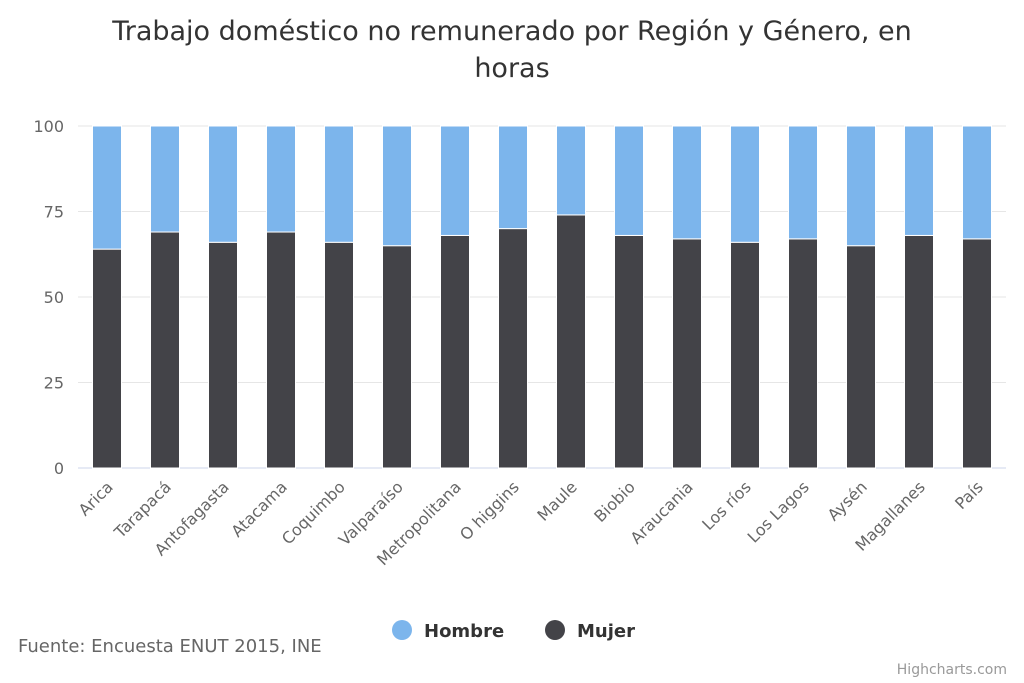 Image resolution: width=1024 pixels, height=683 pixels. What do you see at coordinates (489, 510) in the screenshot?
I see `x-tick-label-o-higgins: O higgins` at bounding box center [489, 510].